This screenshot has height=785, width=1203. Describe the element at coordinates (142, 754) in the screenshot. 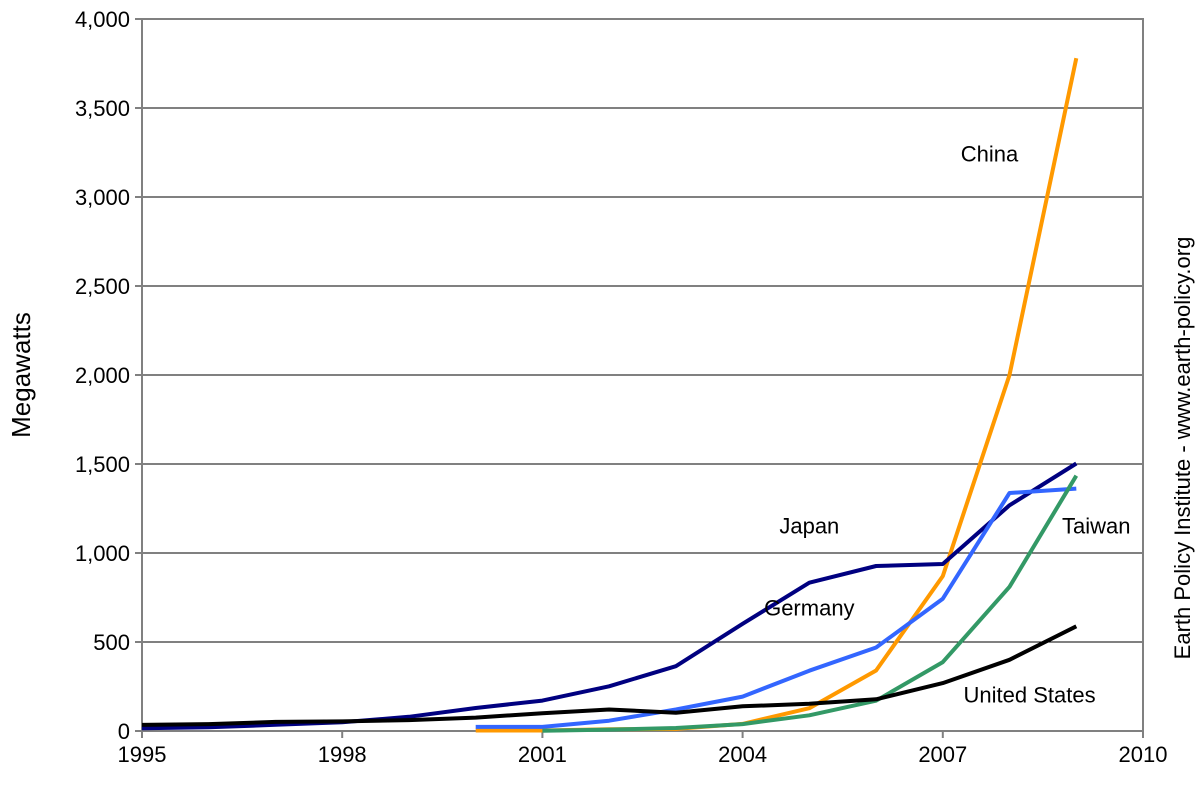

I see `x-tick-label: 1995` at that location.